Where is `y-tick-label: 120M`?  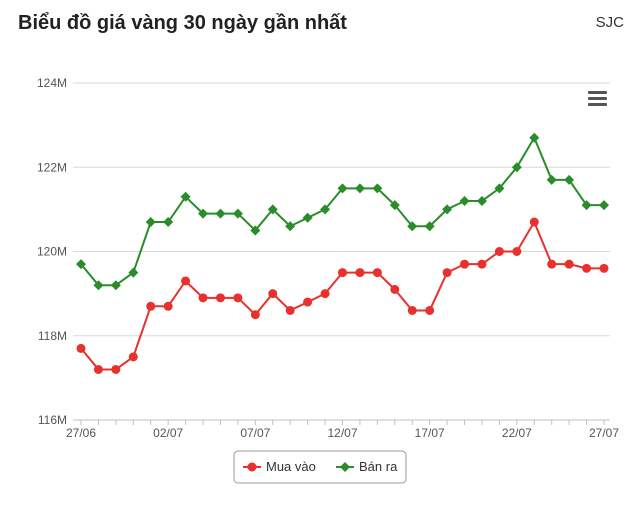 y-tick-label: 120M is located at coordinates (52, 252).